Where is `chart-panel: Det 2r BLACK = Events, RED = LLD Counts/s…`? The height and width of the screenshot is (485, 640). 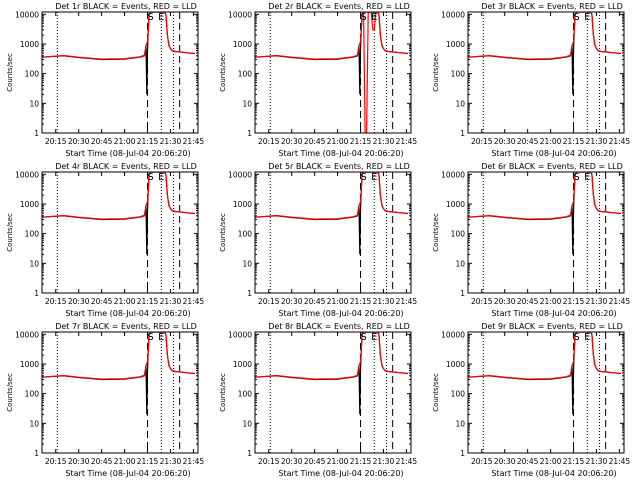
chart-panel: Det 2r BLACK = Events, RED = LLD Counts/s… is located at coordinates (318, 80).